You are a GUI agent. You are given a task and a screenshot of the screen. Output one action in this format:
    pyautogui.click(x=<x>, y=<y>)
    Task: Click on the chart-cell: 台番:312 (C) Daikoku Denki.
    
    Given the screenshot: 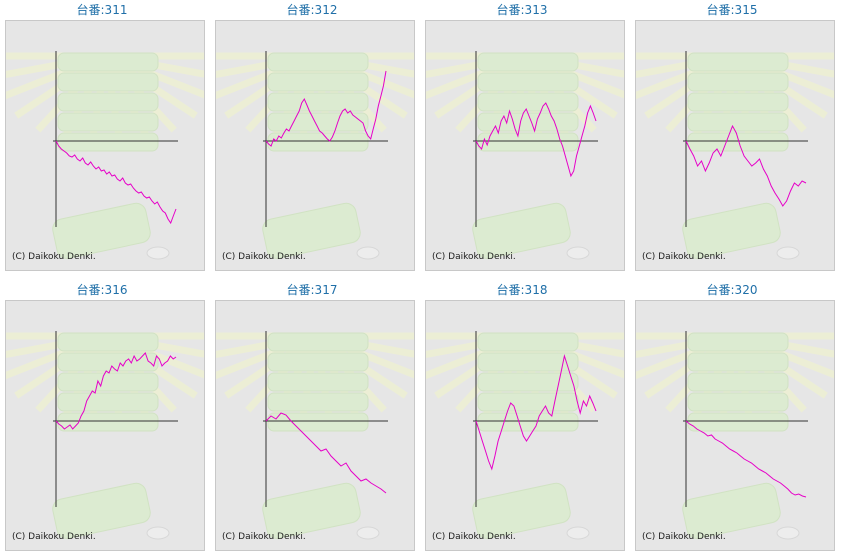 What is the action you would take?
    pyautogui.click(x=315, y=138)
    